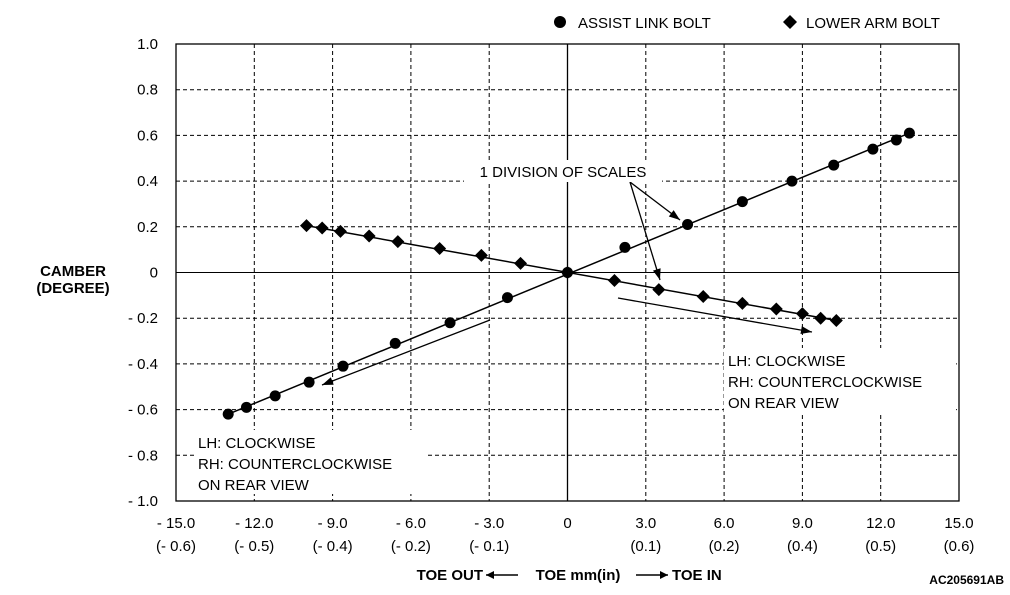  I want to click on right-note-line3: ON REAR VIEW, so click(784, 403).